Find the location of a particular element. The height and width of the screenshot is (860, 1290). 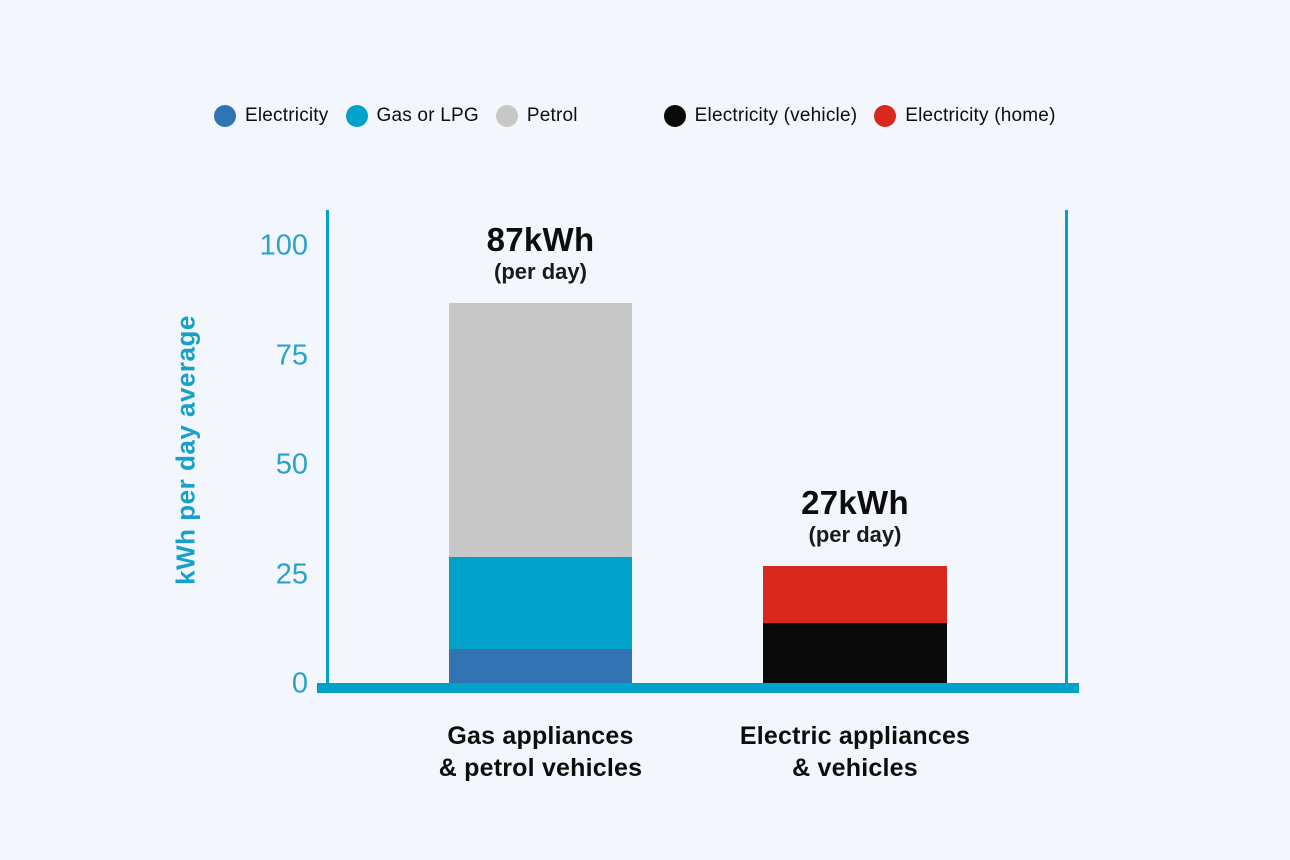

legend-group-1: Electricity Gas or LPG Petrol is located at coordinates (396, 116).